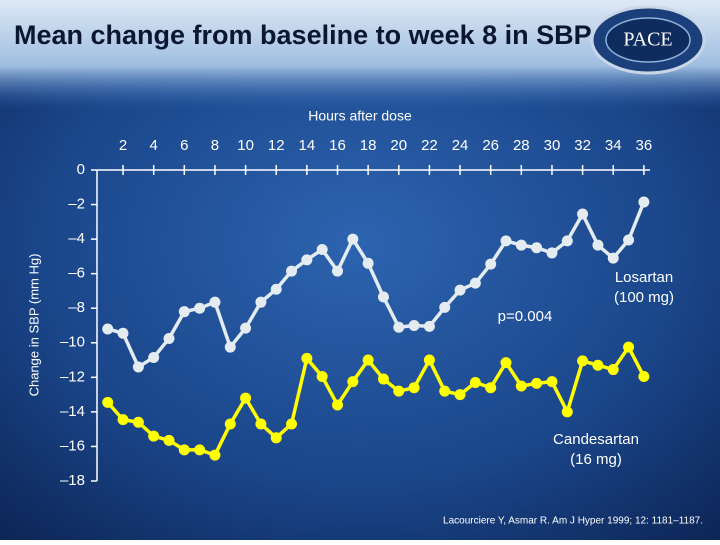 The height and width of the screenshot is (545, 720). Describe the element at coordinates (276, 145) in the screenshot. I see `x-tick-label: 12` at that location.